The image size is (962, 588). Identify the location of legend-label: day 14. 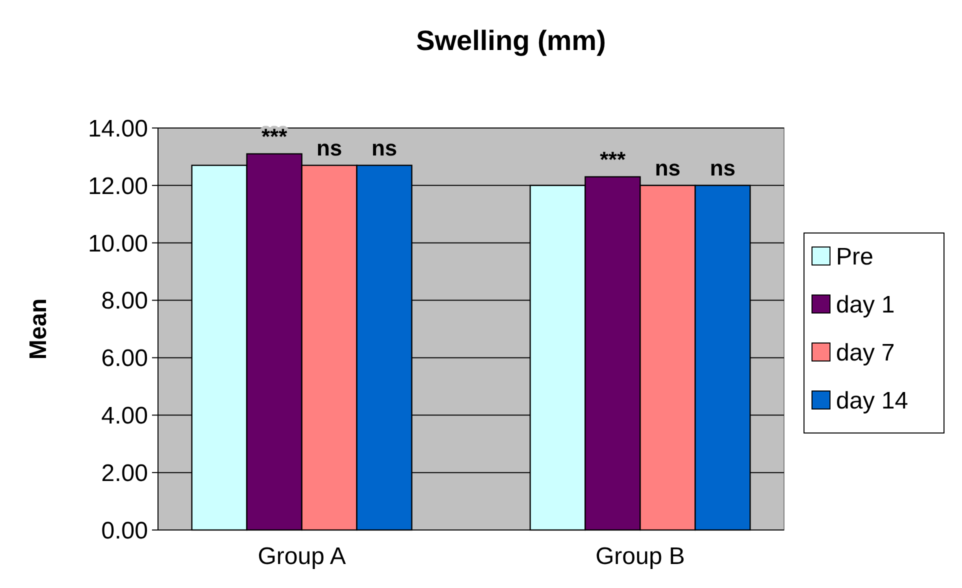
(872, 400).